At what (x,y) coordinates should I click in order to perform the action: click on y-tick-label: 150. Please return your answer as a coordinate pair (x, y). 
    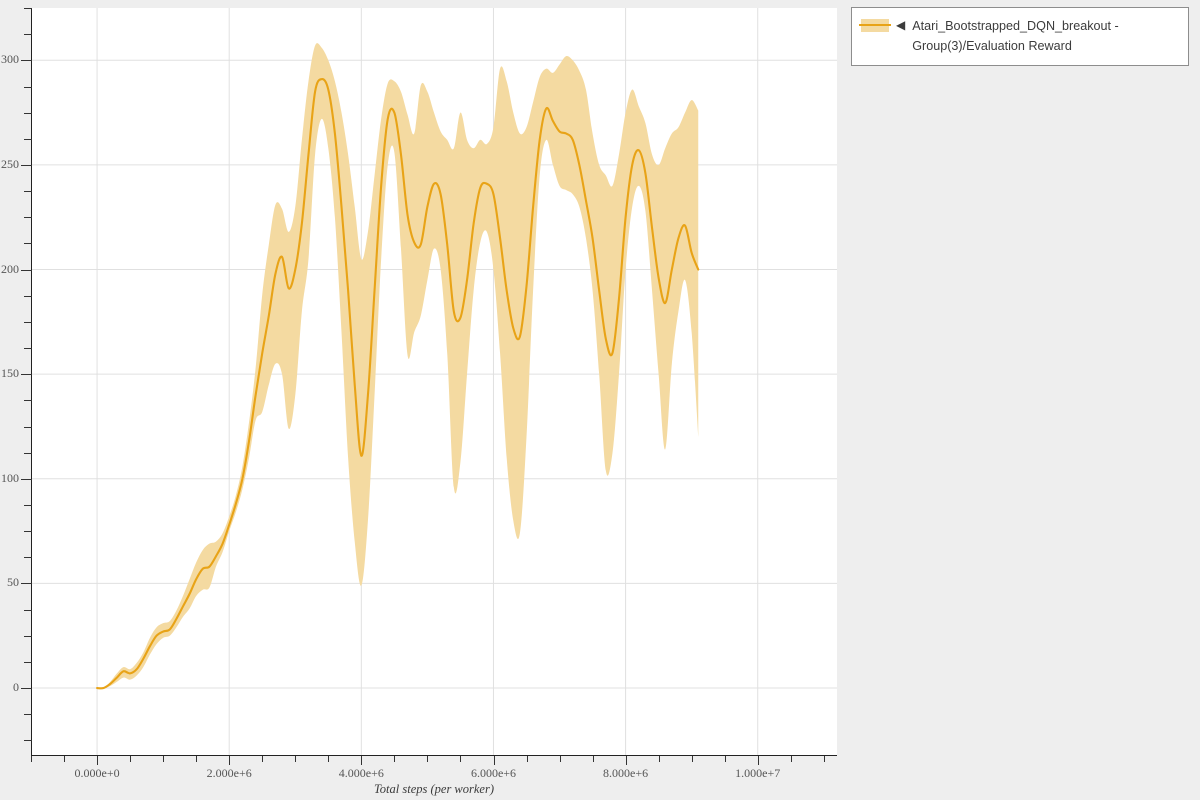
    Looking at the image, I should click on (10, 373).